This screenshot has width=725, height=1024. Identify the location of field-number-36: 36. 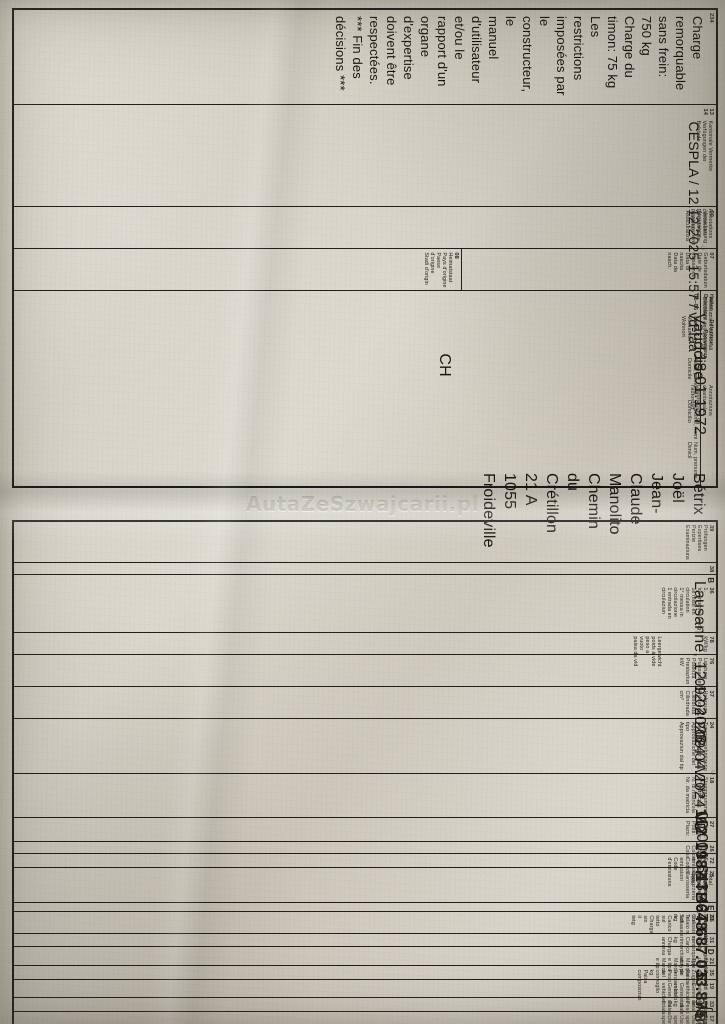
(711, 590).